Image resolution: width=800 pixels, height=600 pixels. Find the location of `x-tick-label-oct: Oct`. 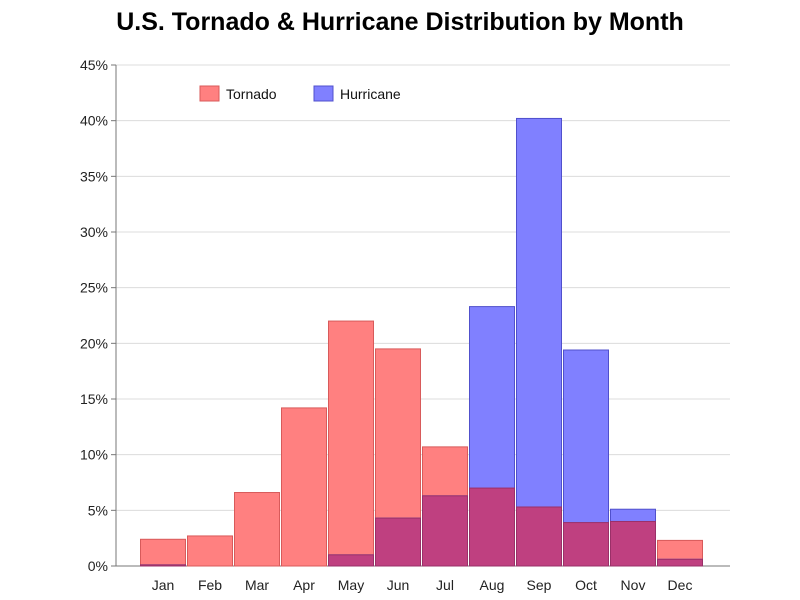

x-tick-label-oct: Oct is located at coordinates (586, 585).